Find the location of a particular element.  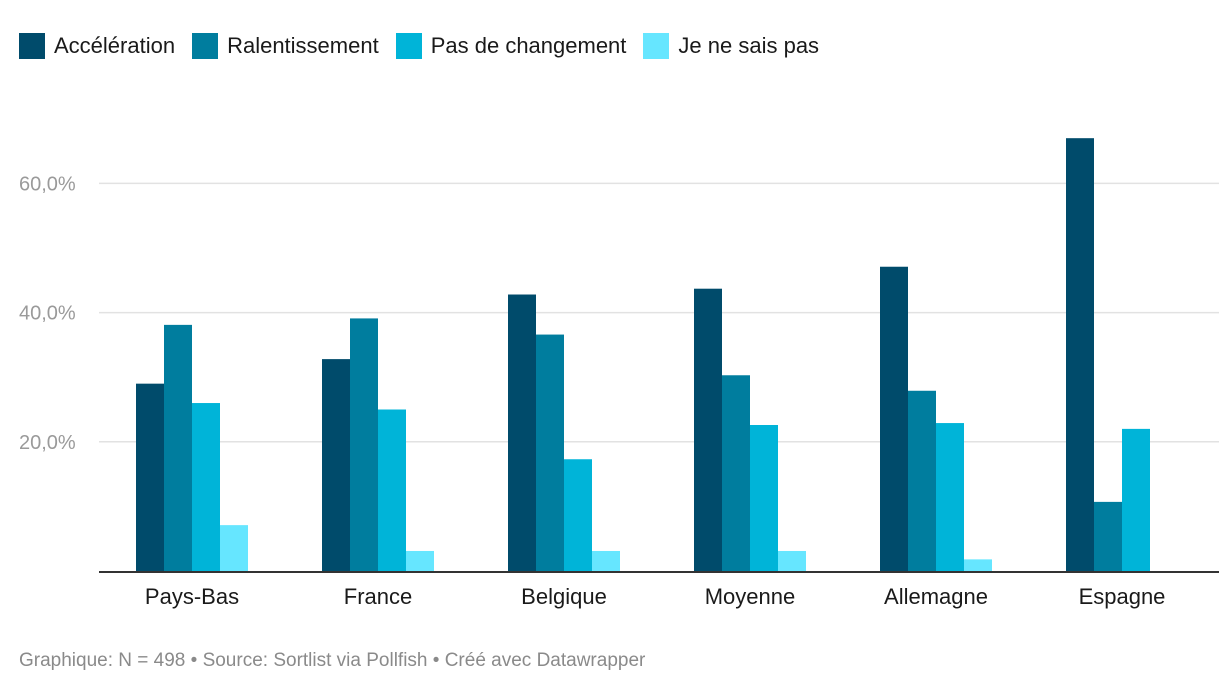

x-tick-label: Belgique is located at coordinates (564, 596).